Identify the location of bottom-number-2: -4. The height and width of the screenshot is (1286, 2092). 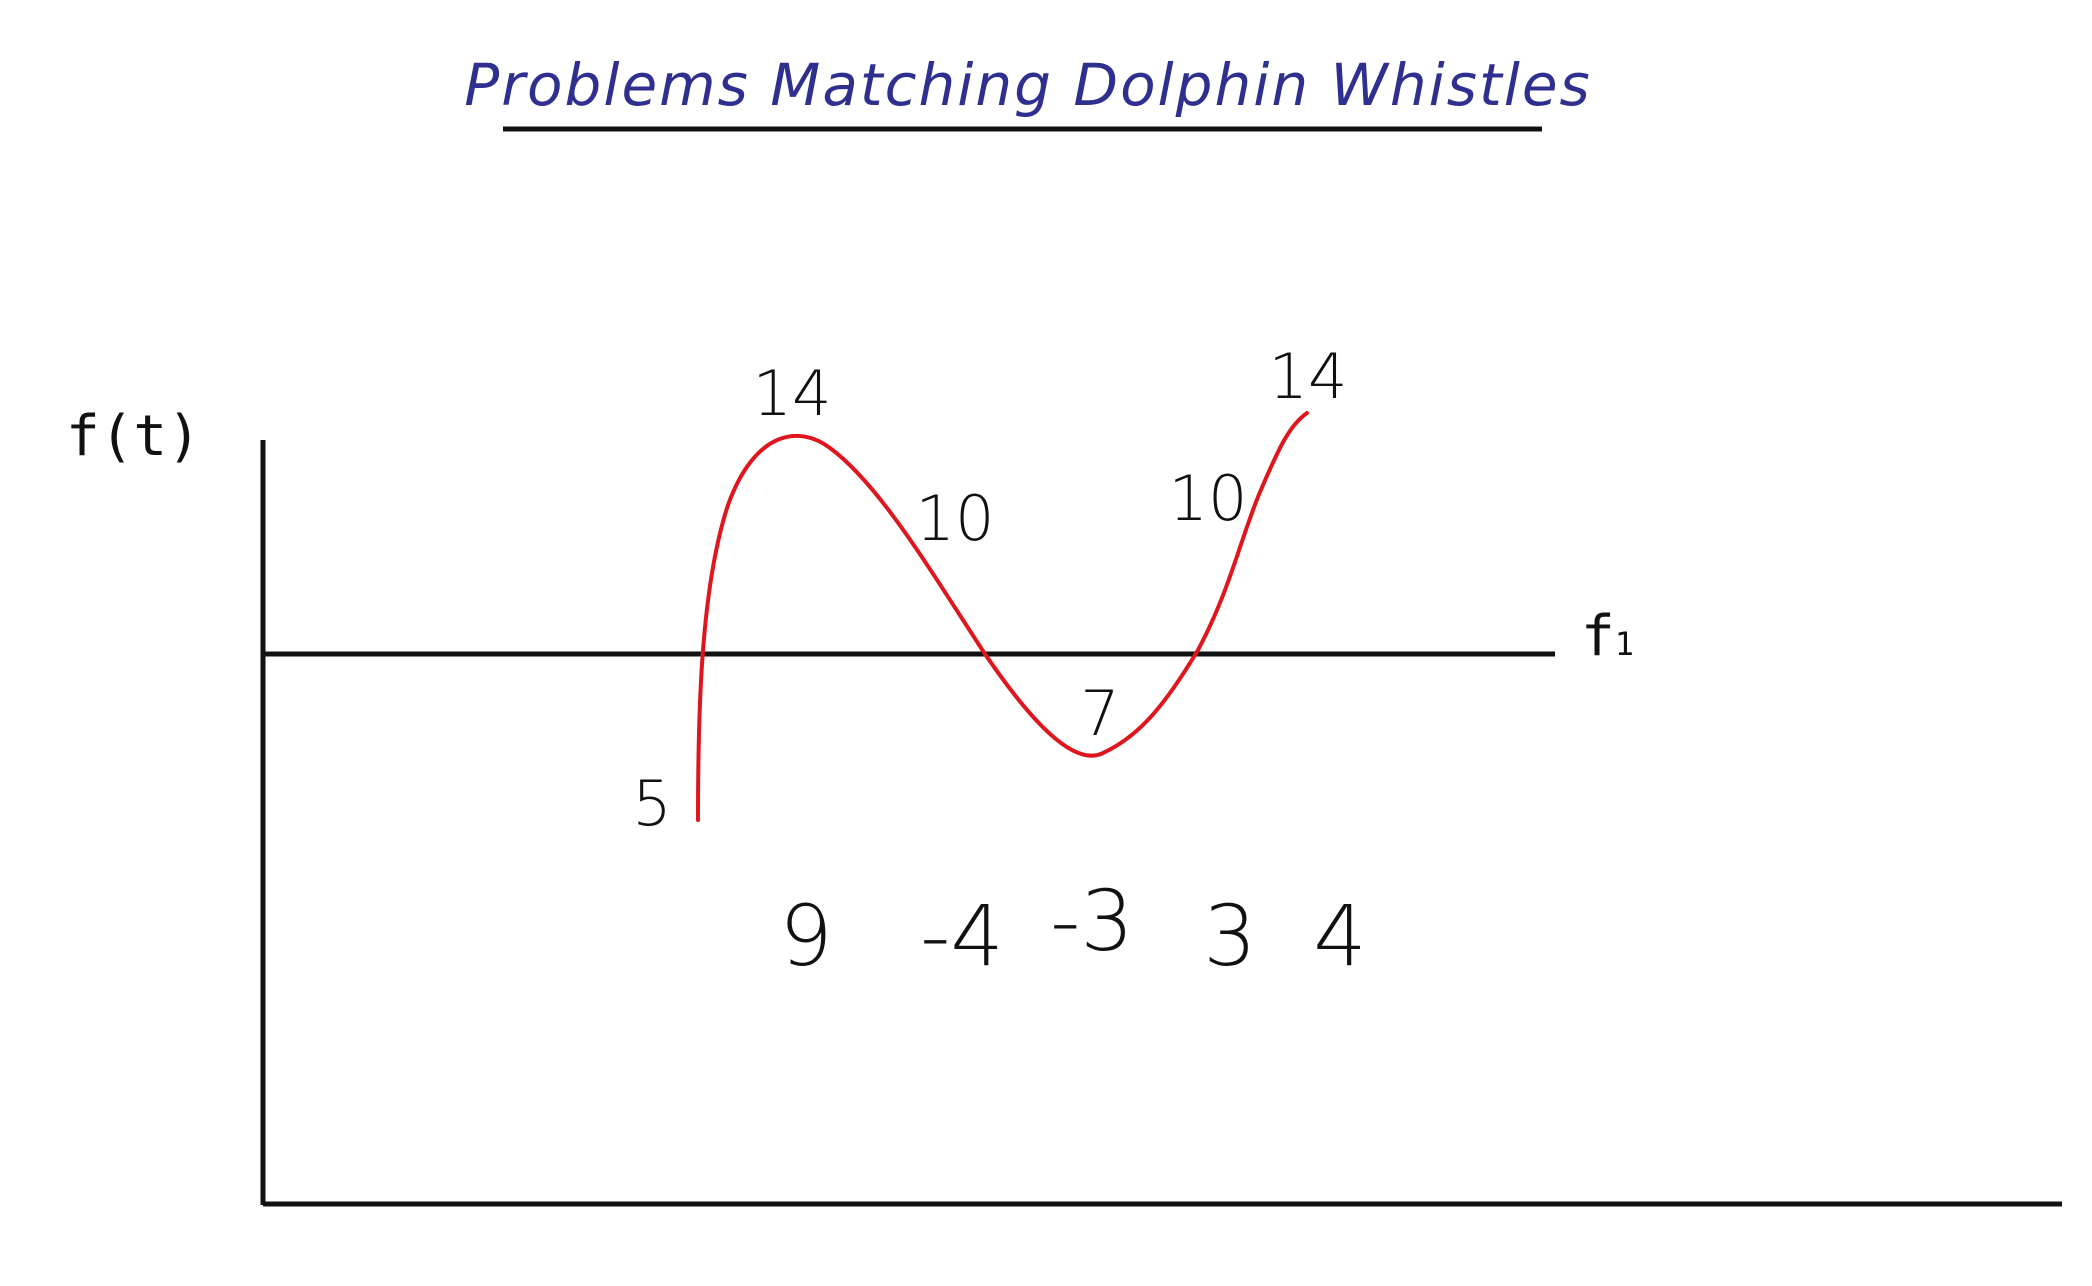
(962, 936).